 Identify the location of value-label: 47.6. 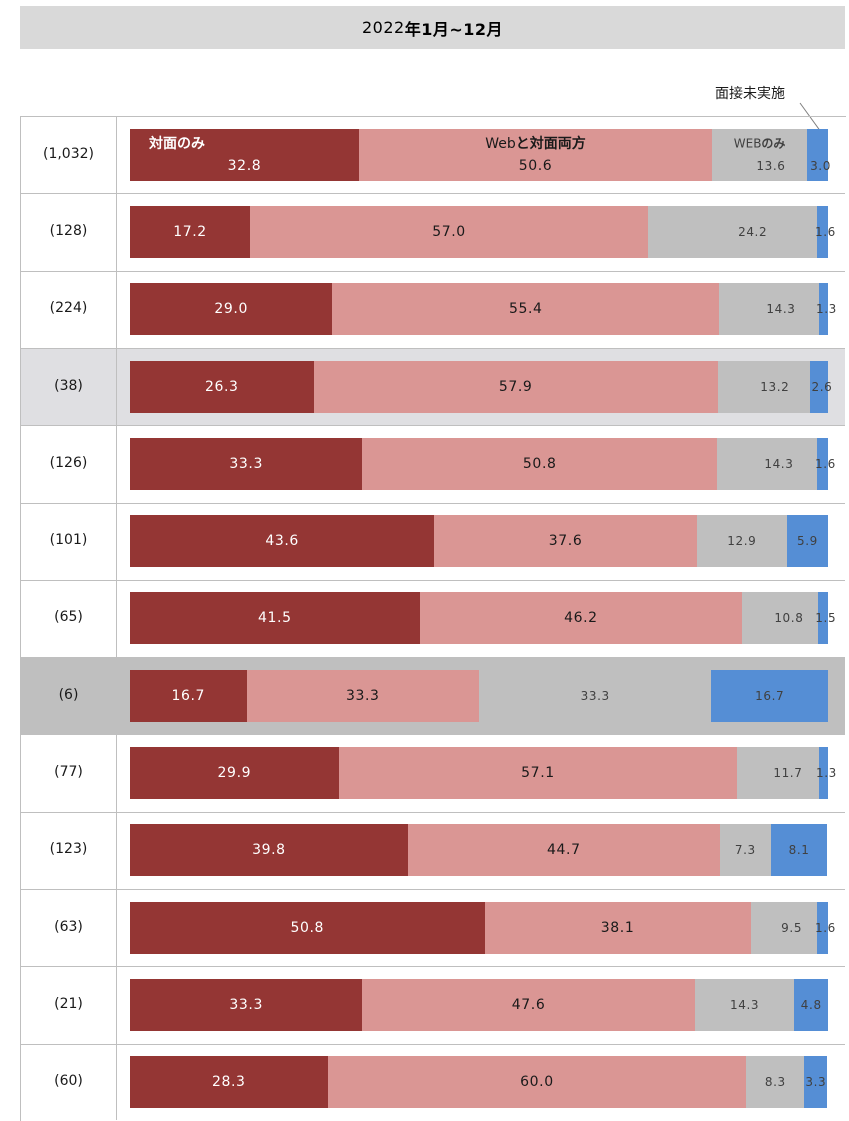
(528, 1004).